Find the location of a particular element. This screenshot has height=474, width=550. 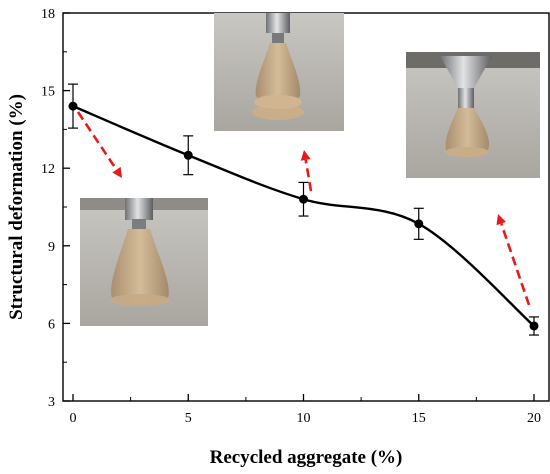

y-axis-ticks: 3 6 9 12 15 18 is located at coordinates (55, 208).